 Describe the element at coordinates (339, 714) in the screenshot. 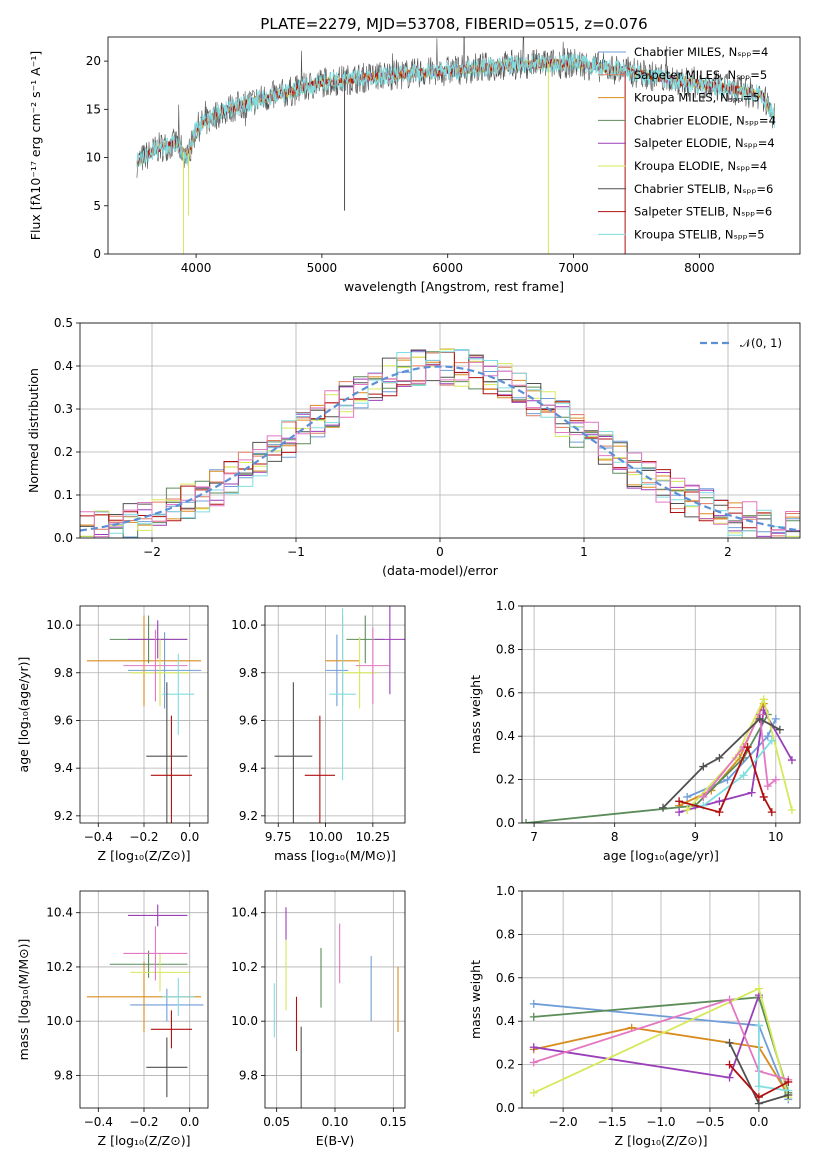

I see `age_vs_mass-series` at that location.